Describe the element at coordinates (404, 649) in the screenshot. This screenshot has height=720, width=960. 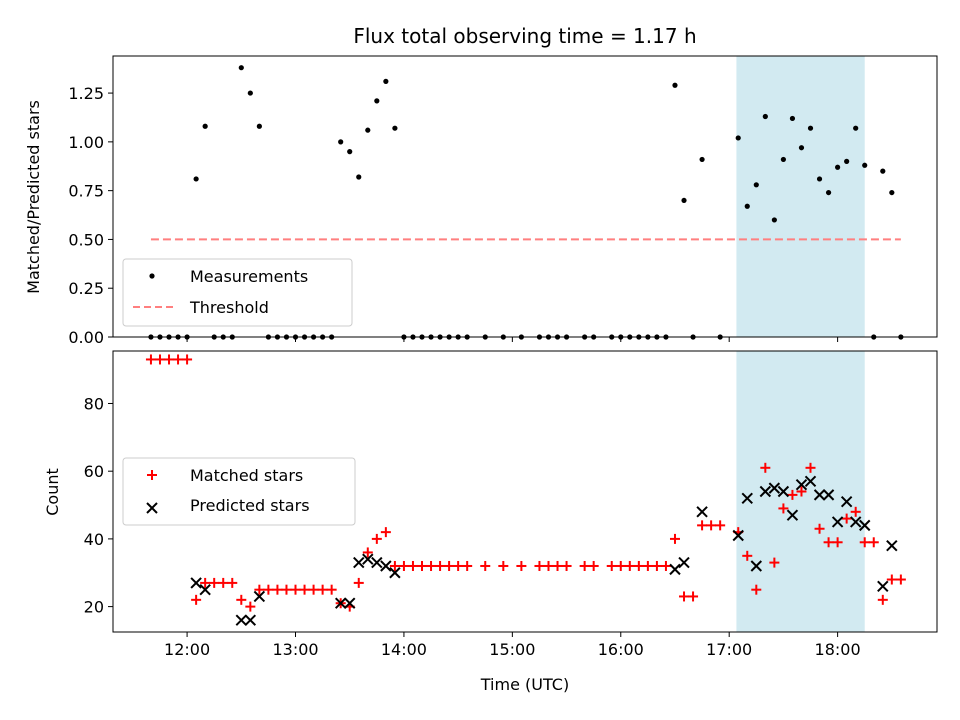
I see `x-tick-label: 14:00` at that location.